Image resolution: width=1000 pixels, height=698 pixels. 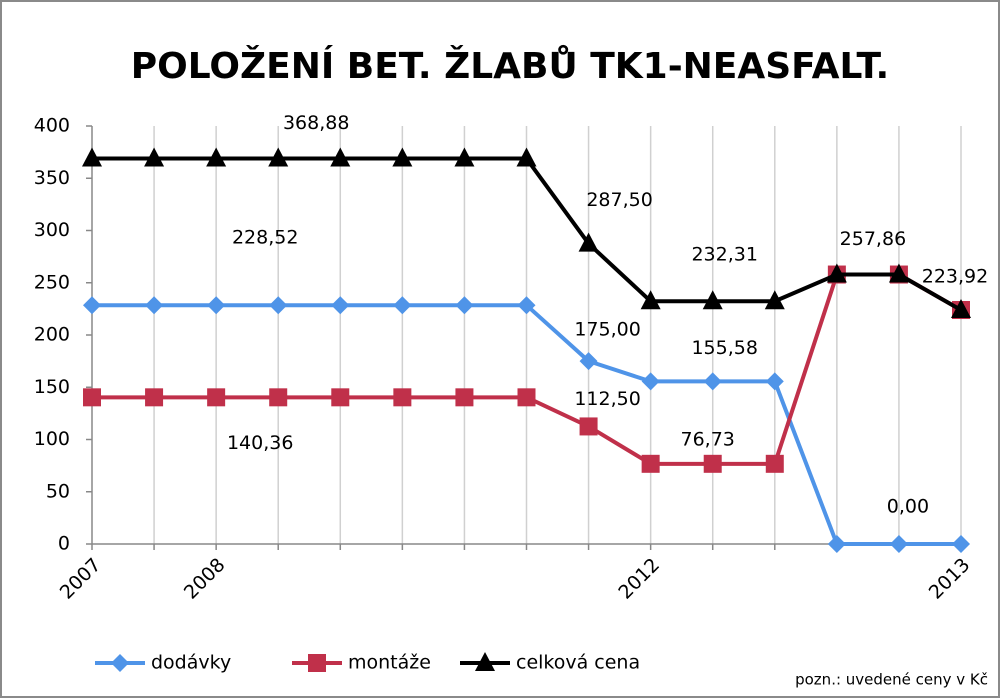 I want to click on data-label: 0,00, so click(x=908, y=507).